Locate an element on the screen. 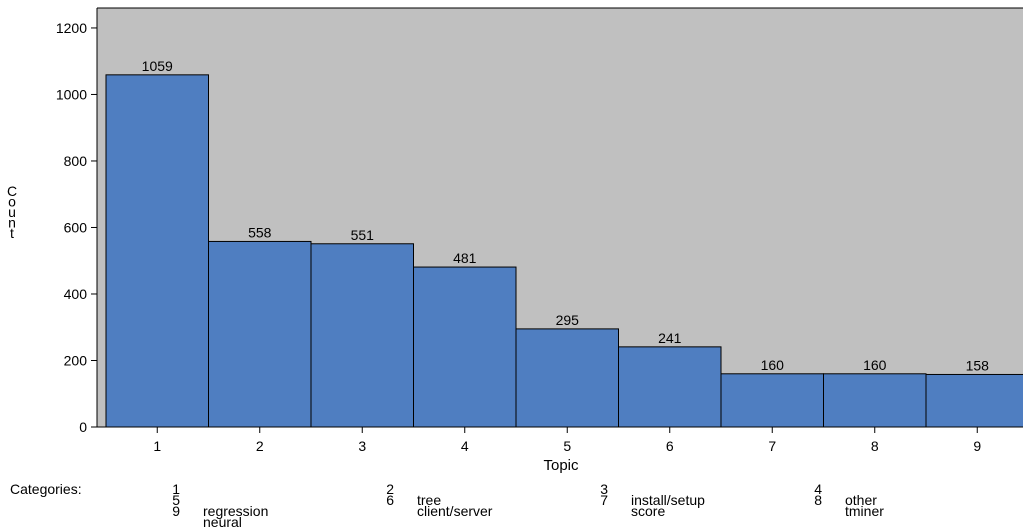 This screenshot has height=530, width=1023. x-tick-label: 7 is located at coordinates (772, 446).